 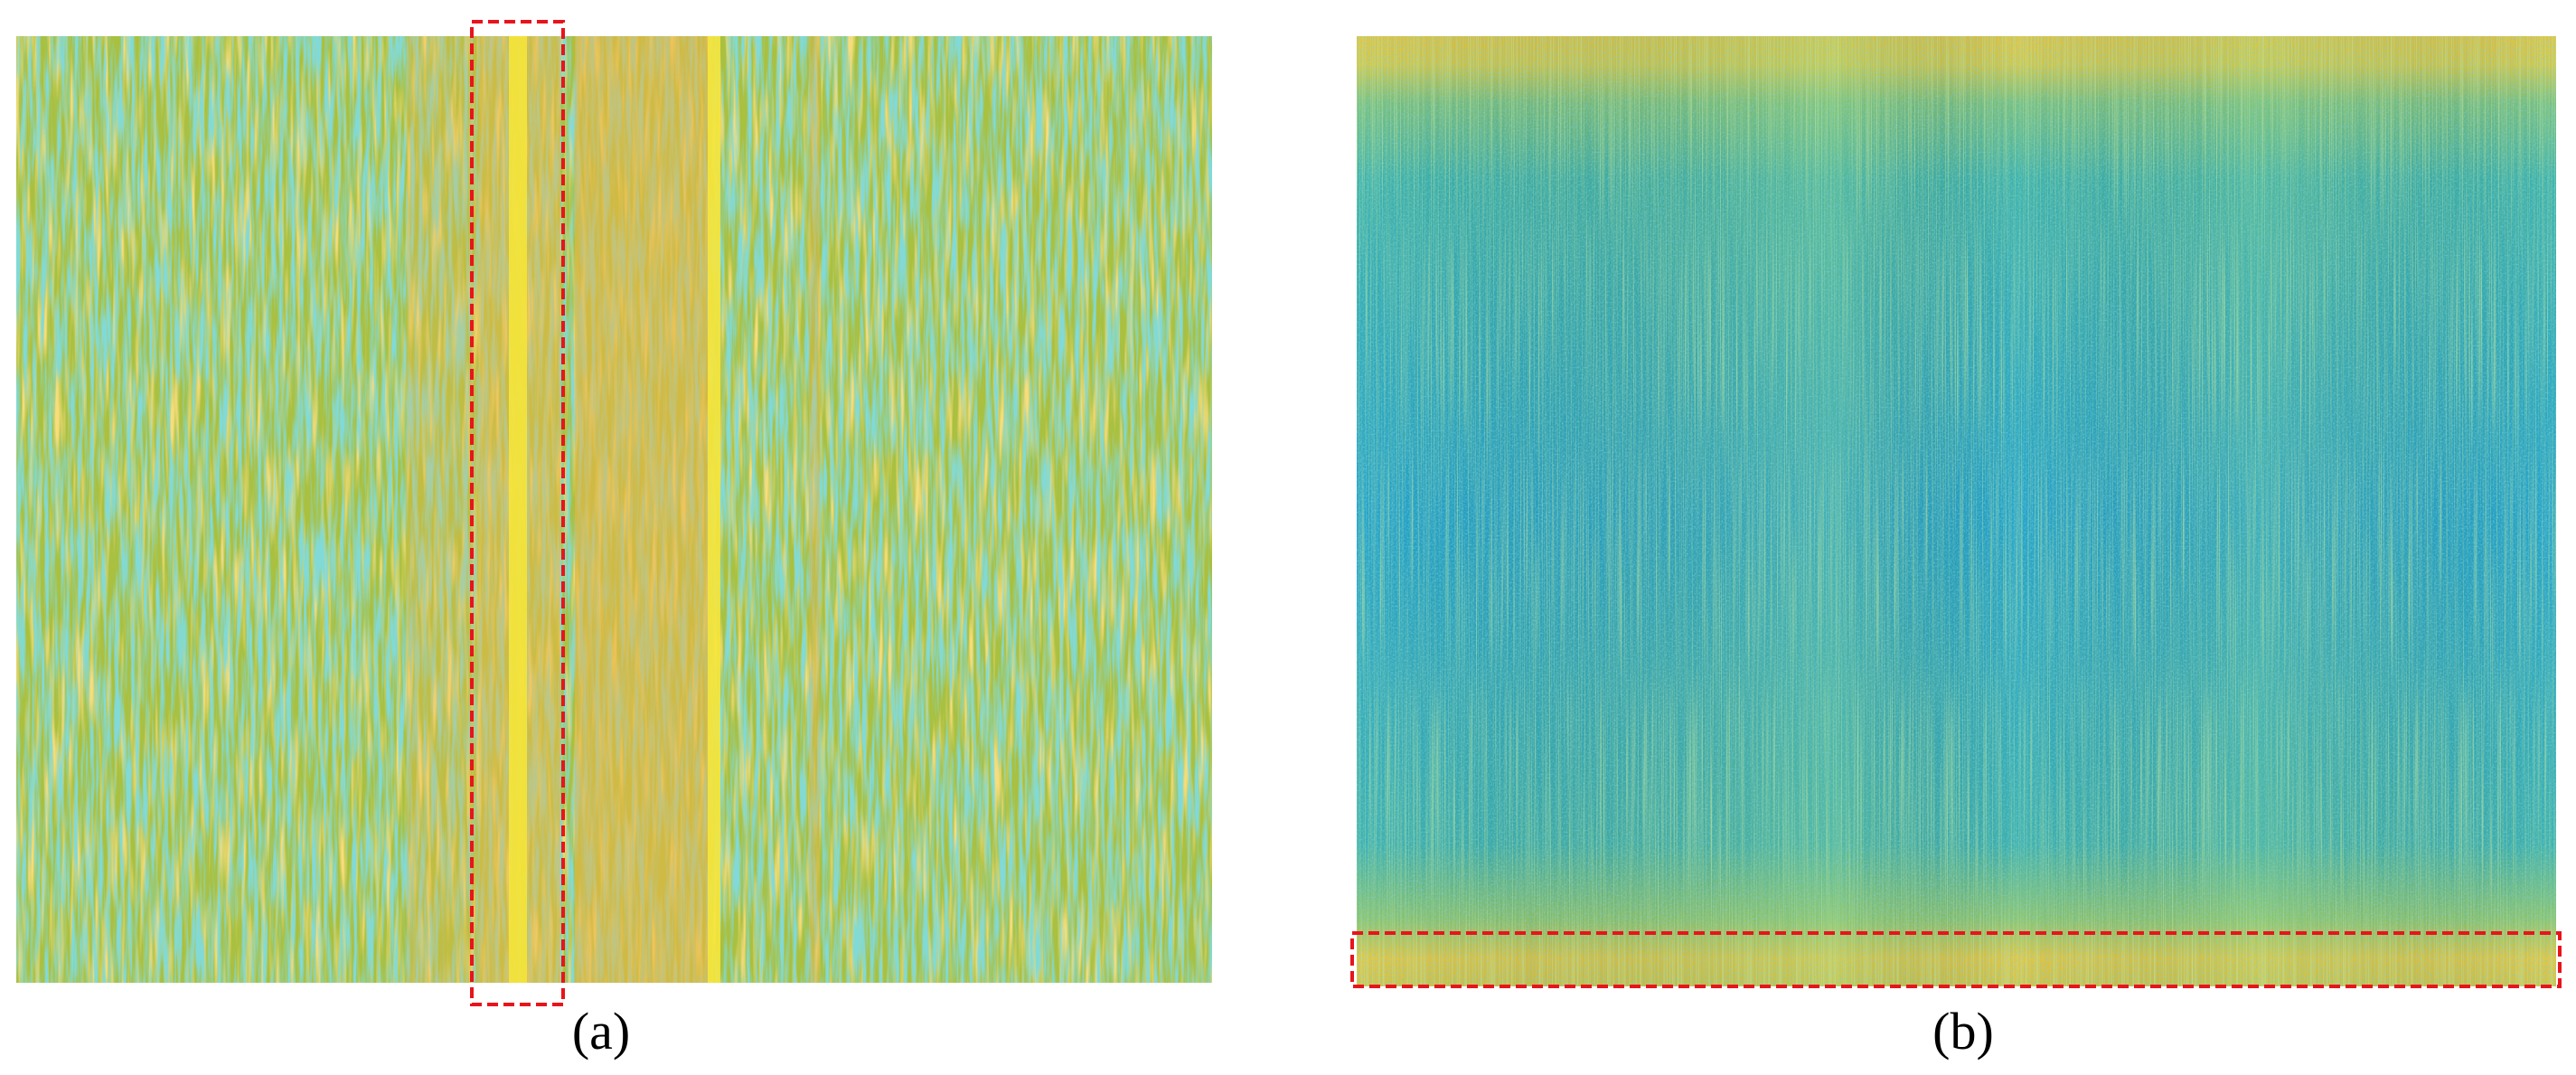 What do you see at coordinates (1956, 960) in the screenshot?
I see `highlight-box` at bounding box center [1956, 960].